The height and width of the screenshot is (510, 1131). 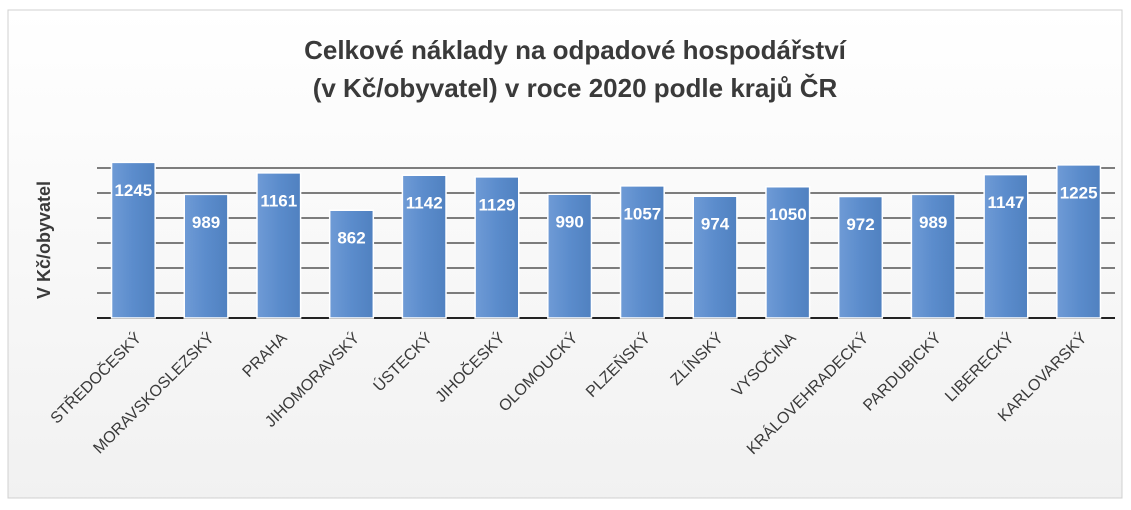 What do you see at coordinates (575, 50) in the screenshot?
I see `chart-title: Celkové náklady na odpadové hospodářství` at bounding box center [575, 50].